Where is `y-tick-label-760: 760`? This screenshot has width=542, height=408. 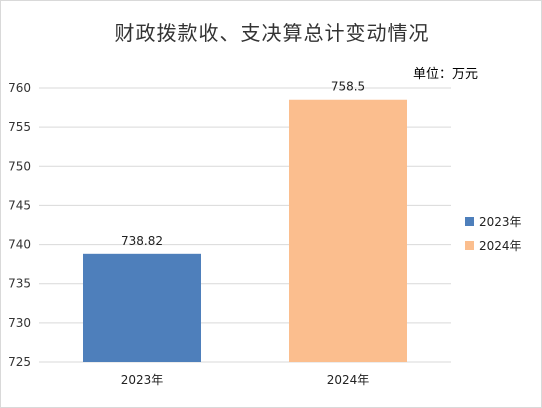
y-tick-label-760: 760 is located at coordinates (19, 88).